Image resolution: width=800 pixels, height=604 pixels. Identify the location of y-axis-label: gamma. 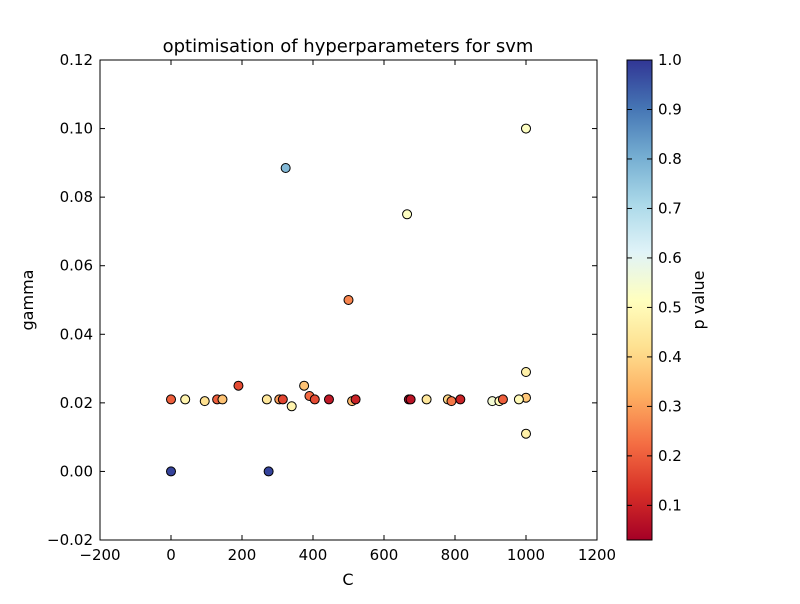
(27, 300).